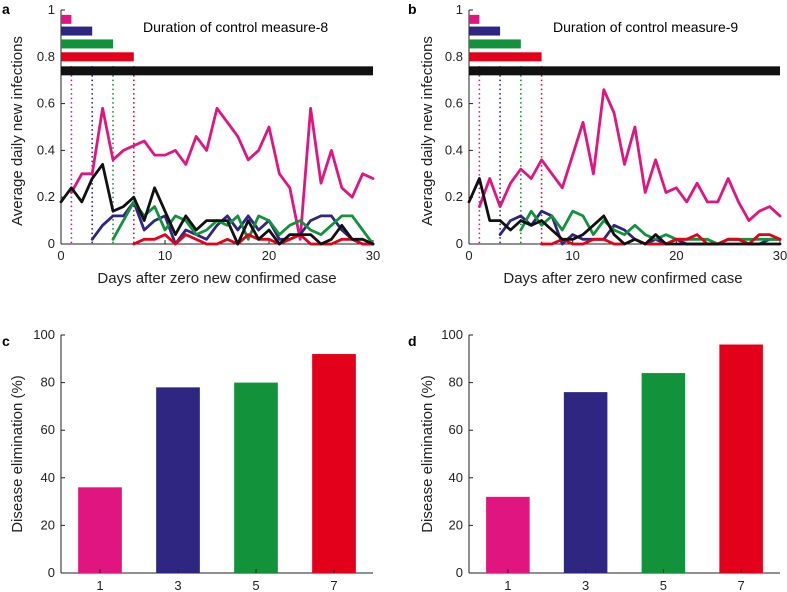 This screenshot has width=787, height=592. What do you see at coordinates (452, 334) in the screenshot?
I see `panel-d-ytick-label: 100` at bounding box center [452, 334].